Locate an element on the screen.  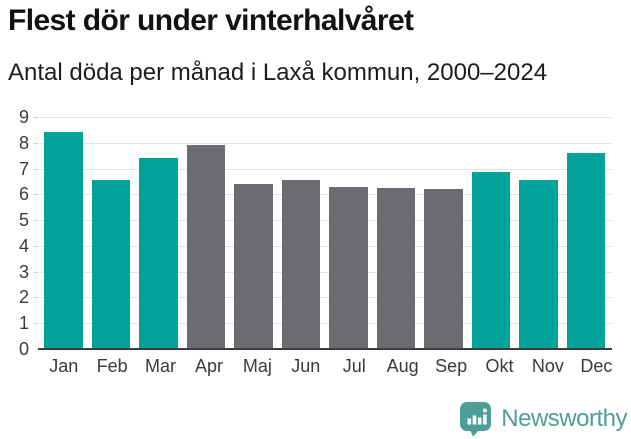
x-tick-label-jul: Jul is located at coordinates (354, 366).